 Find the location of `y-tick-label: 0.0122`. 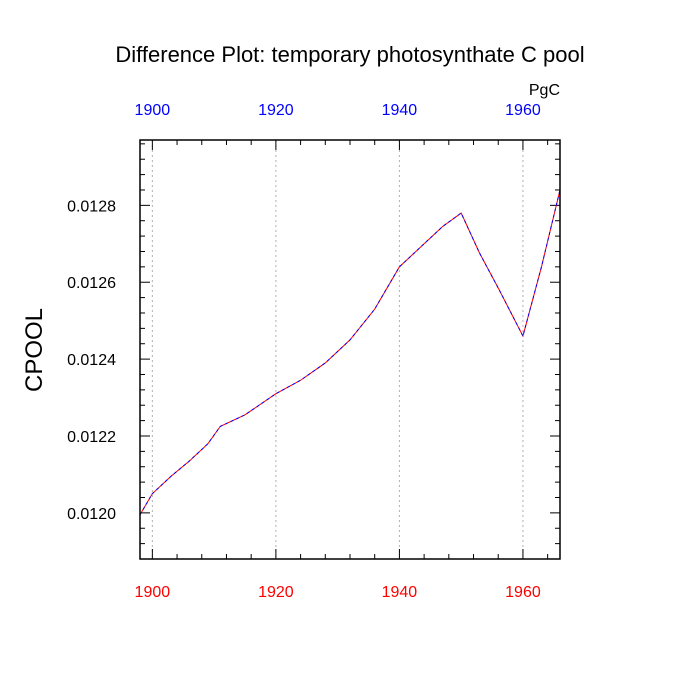

y-tick-label: 0.0122 is located at coordinates (91, 437).